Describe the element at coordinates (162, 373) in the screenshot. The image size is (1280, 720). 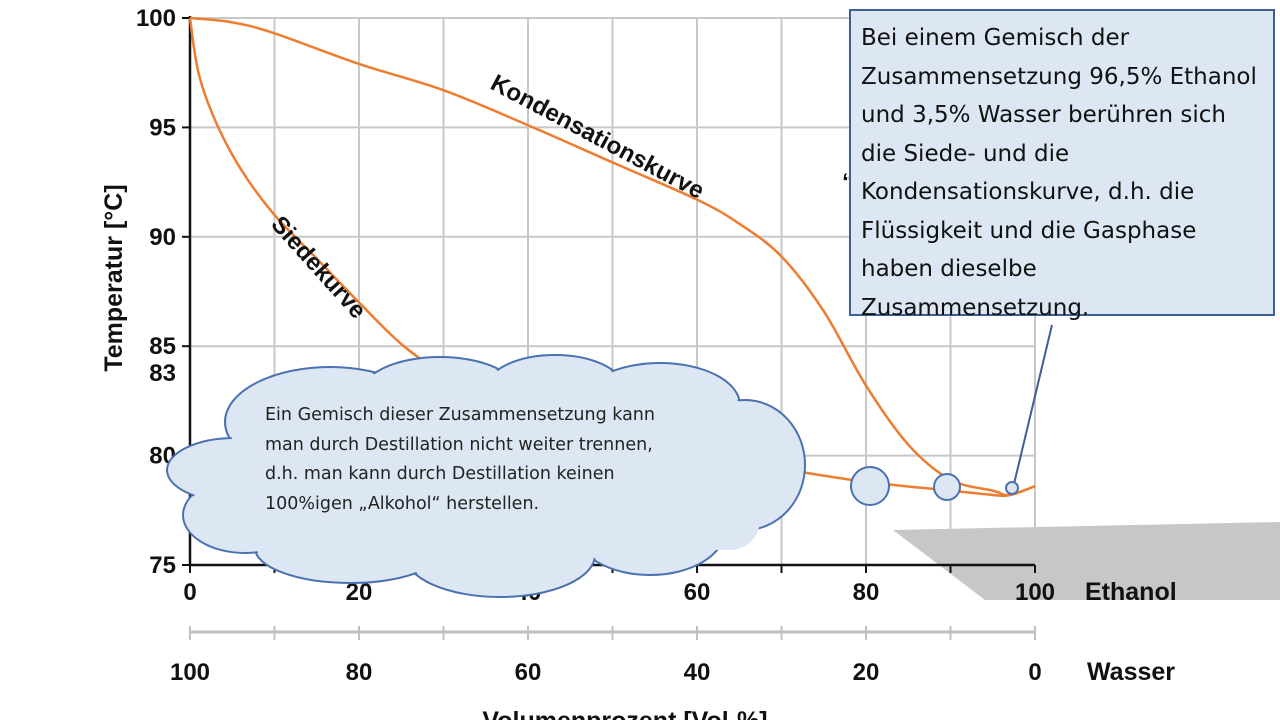
I see `y-tick-label: 83` at that location.